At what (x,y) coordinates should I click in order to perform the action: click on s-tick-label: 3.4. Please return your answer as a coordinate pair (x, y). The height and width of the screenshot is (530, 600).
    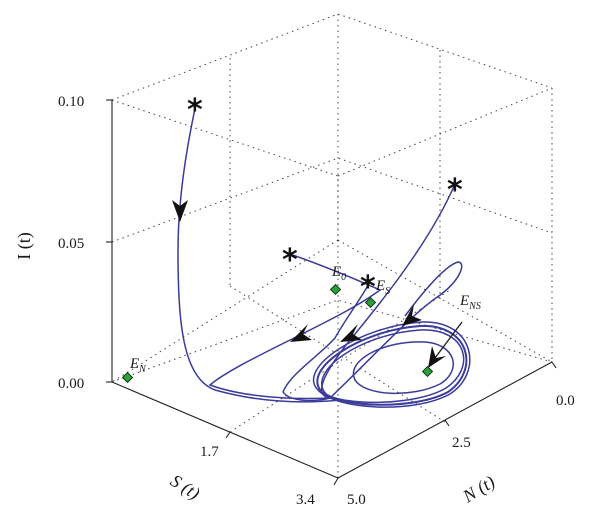
    Looking at the image, I should click on (305, 500).